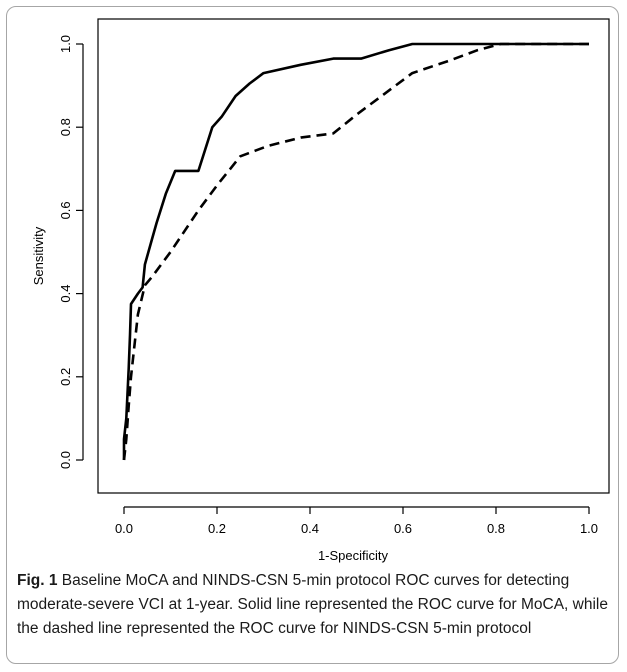  I want to click on y-tick-label: 0.2, so click(65, 377).